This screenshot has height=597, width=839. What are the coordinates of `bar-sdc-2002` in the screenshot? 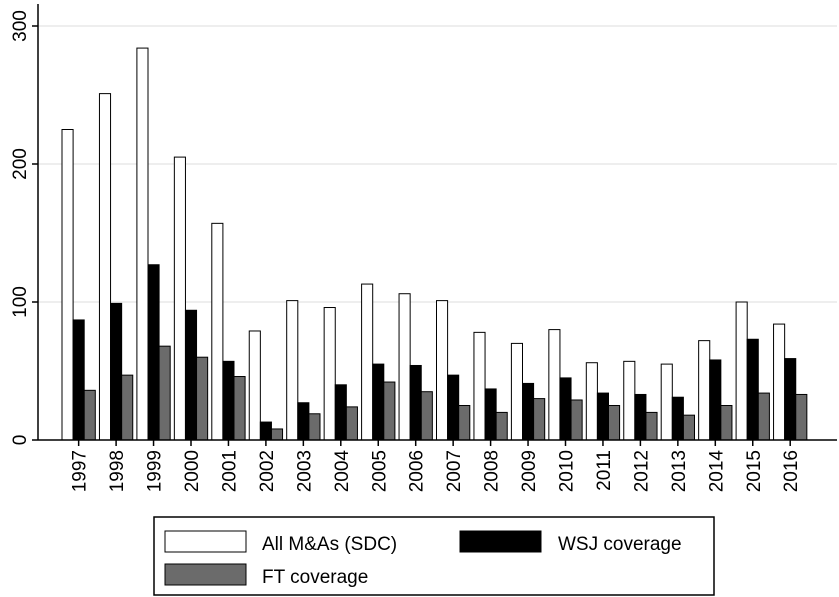 It's located at (254, 385).